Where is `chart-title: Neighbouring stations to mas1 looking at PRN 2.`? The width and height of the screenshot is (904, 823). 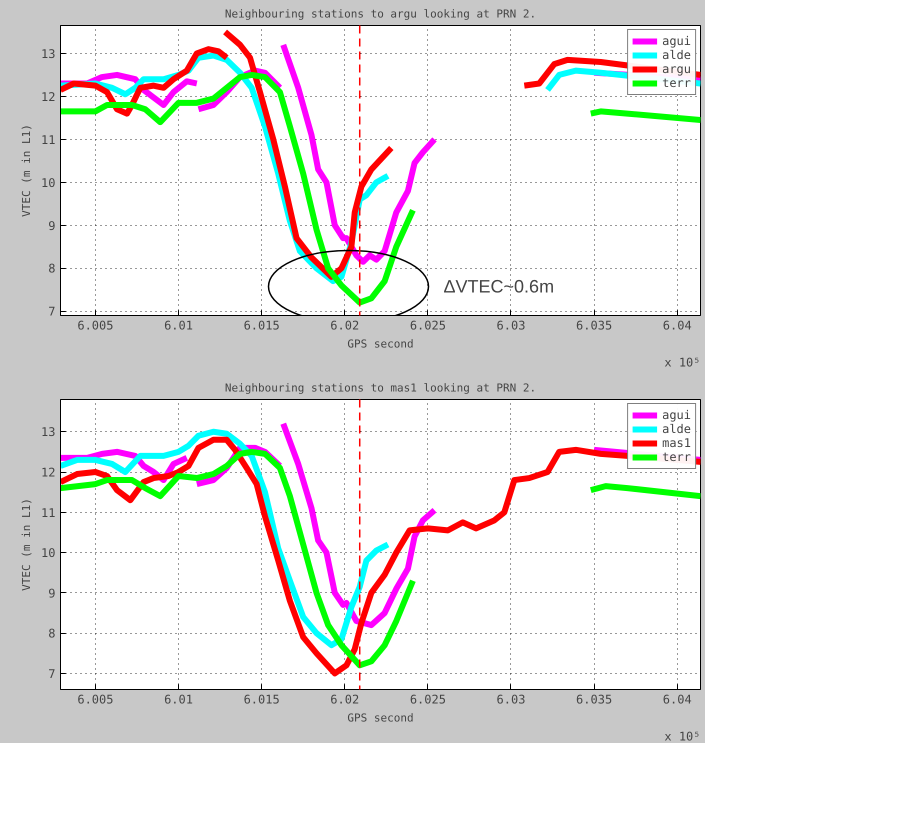 chart-title: Neighbouring stations to mas1 looking at PRN 2. is located at coordinates (380, 388).